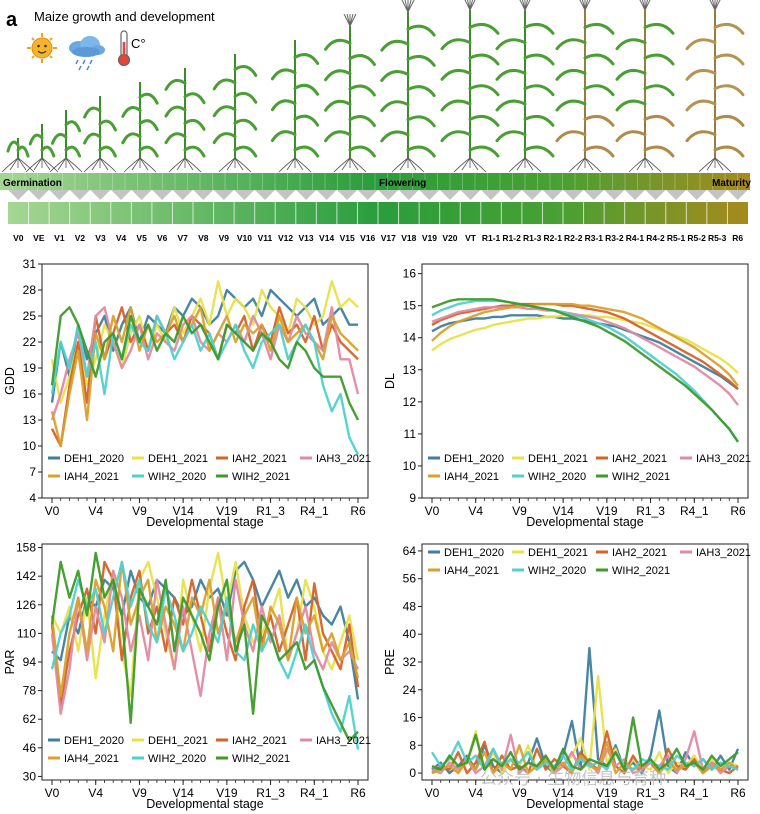  I want to click on legend-item-deh1_2020: DEH1_2020, so click(466, 459).